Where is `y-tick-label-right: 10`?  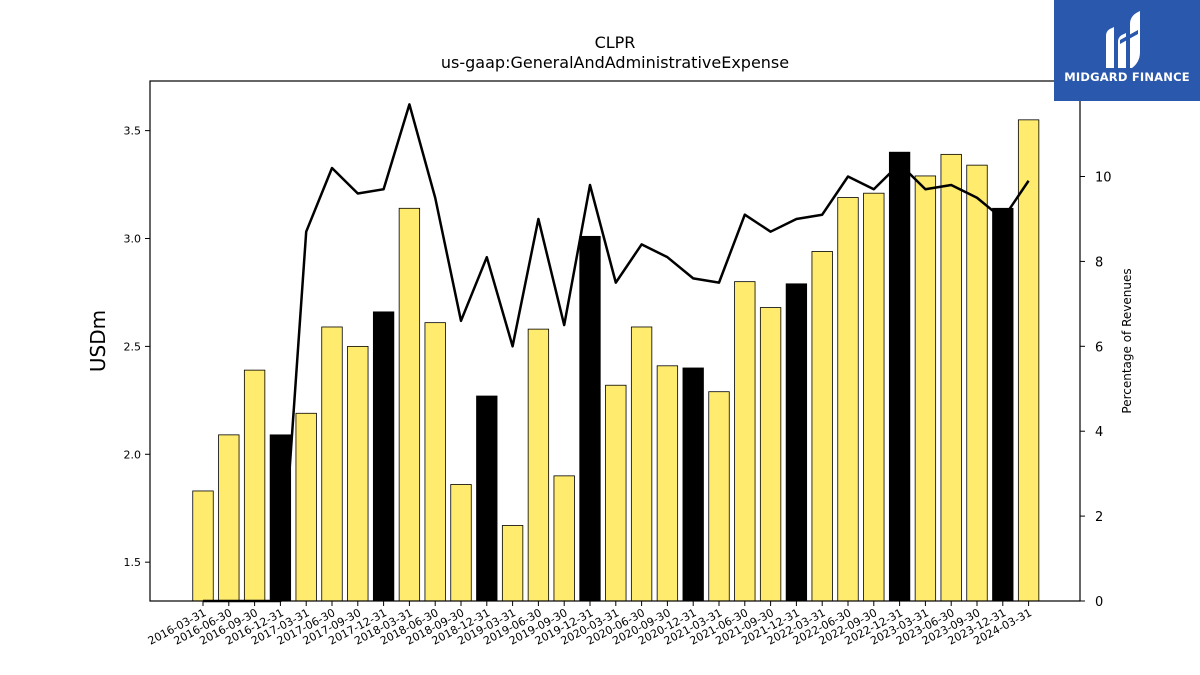
y-tick-label-right: 10 is located at coordinates (1103, 178).